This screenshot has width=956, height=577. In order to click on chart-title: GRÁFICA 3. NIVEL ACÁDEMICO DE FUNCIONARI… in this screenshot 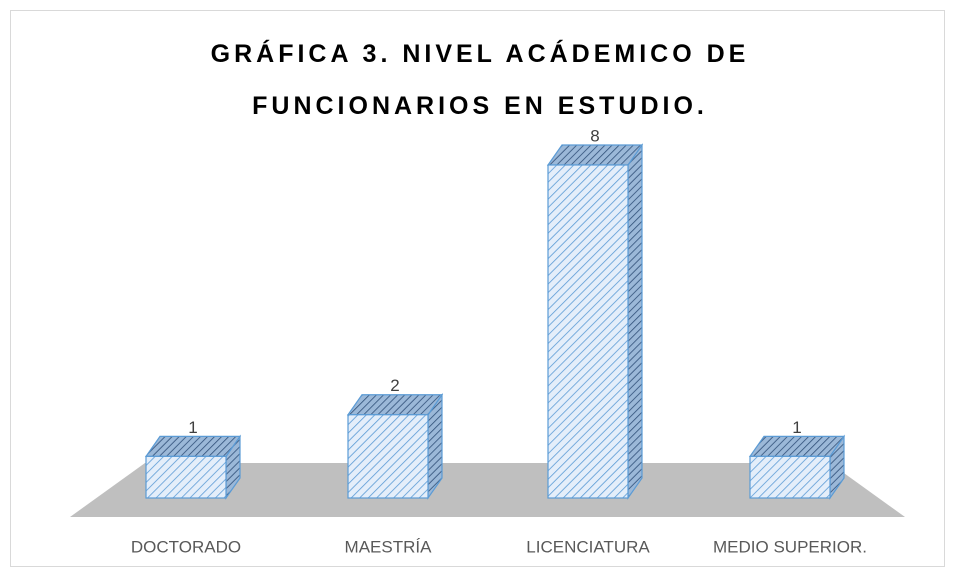, I will do `click(480, 80)`.